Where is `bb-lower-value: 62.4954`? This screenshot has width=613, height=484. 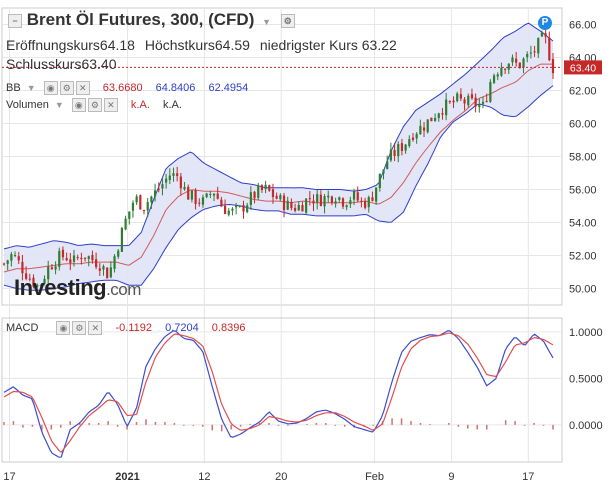
bb-lower-value: 62.4954 is located at coordinates (228, 87).